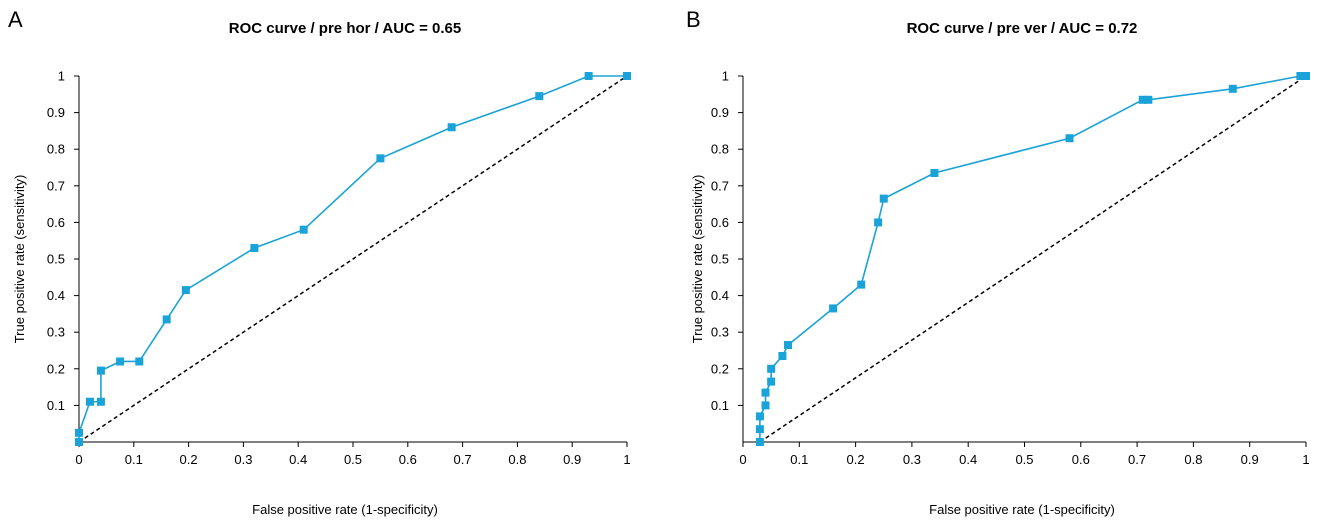 This screenshot has width=1317, height=520. What do you see at coordinates (56, 149) in the screenshot?
I see `panel-a-y-tick-label: 0.8` at bounding box center [56, 149].